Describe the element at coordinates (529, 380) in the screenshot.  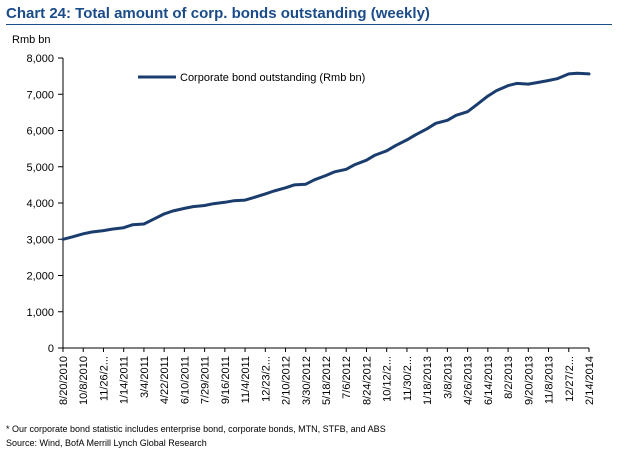
I see `x-tick-label: 9/20/2013` at that location.